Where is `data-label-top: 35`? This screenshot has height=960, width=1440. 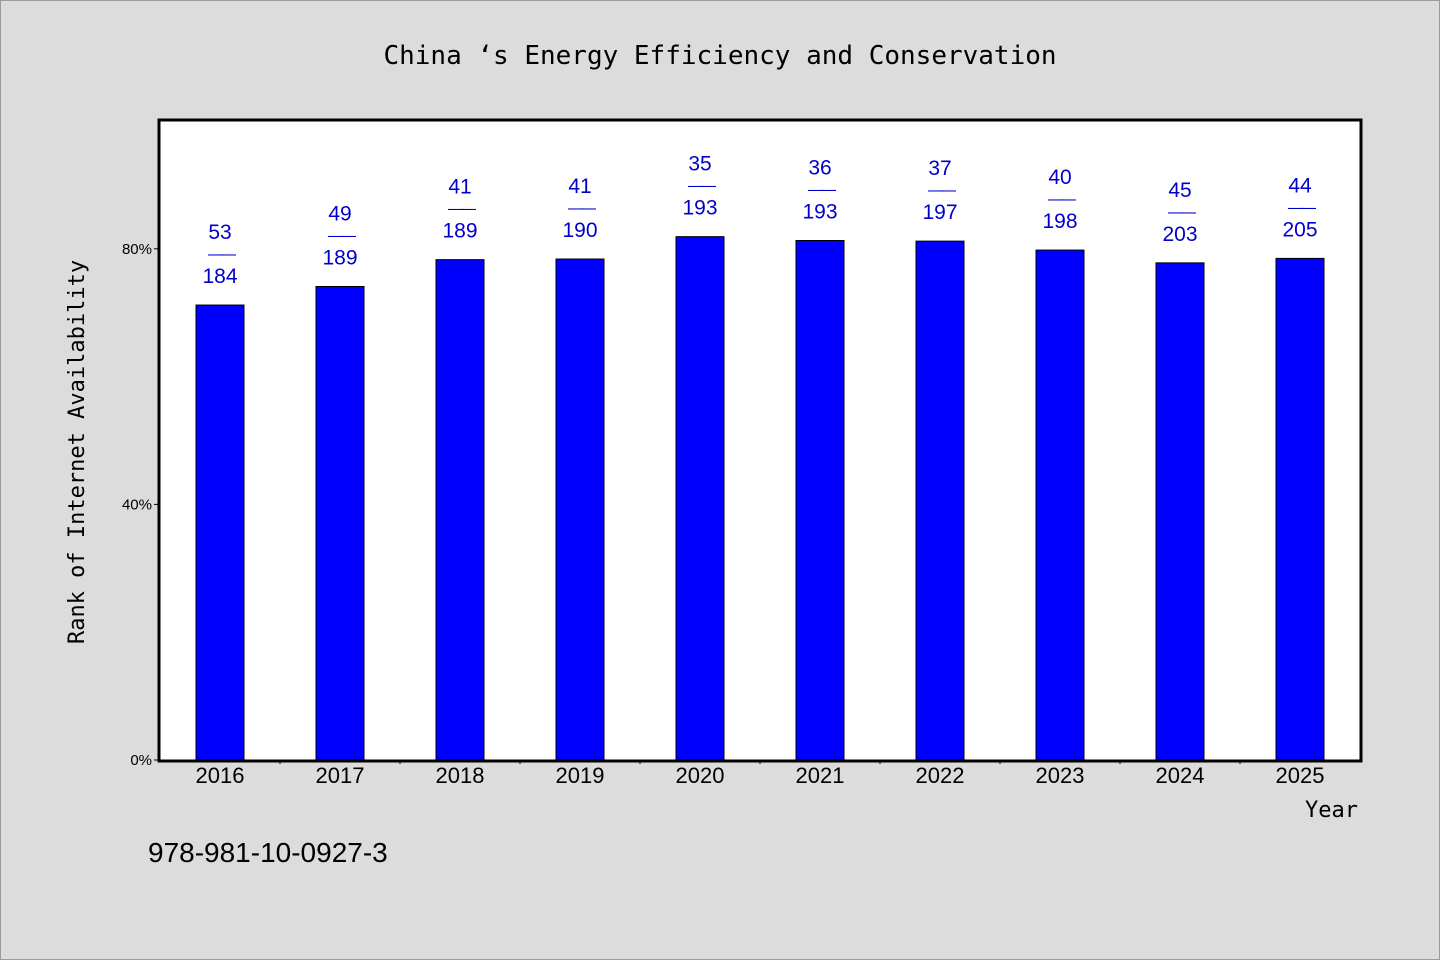
data-label-top: 35 is located at coordinates (699, 164).